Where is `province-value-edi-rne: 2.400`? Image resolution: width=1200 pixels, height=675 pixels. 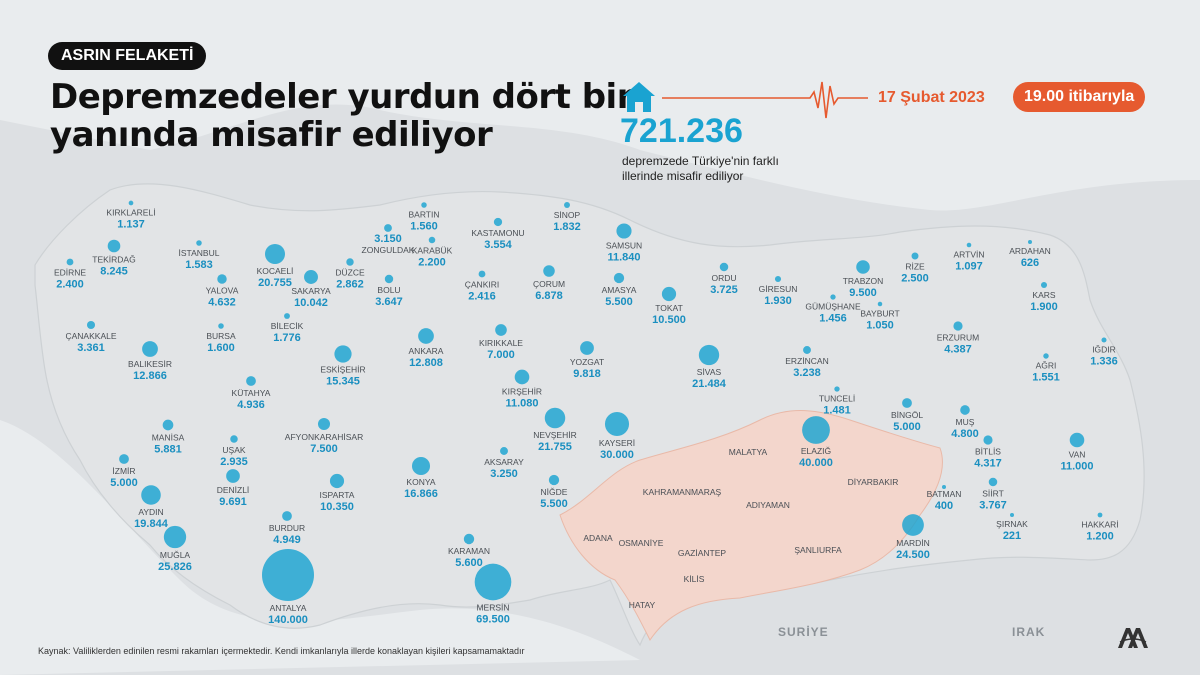
province-value-edi-rne: 2.400 is located at coordinates (70, 284).